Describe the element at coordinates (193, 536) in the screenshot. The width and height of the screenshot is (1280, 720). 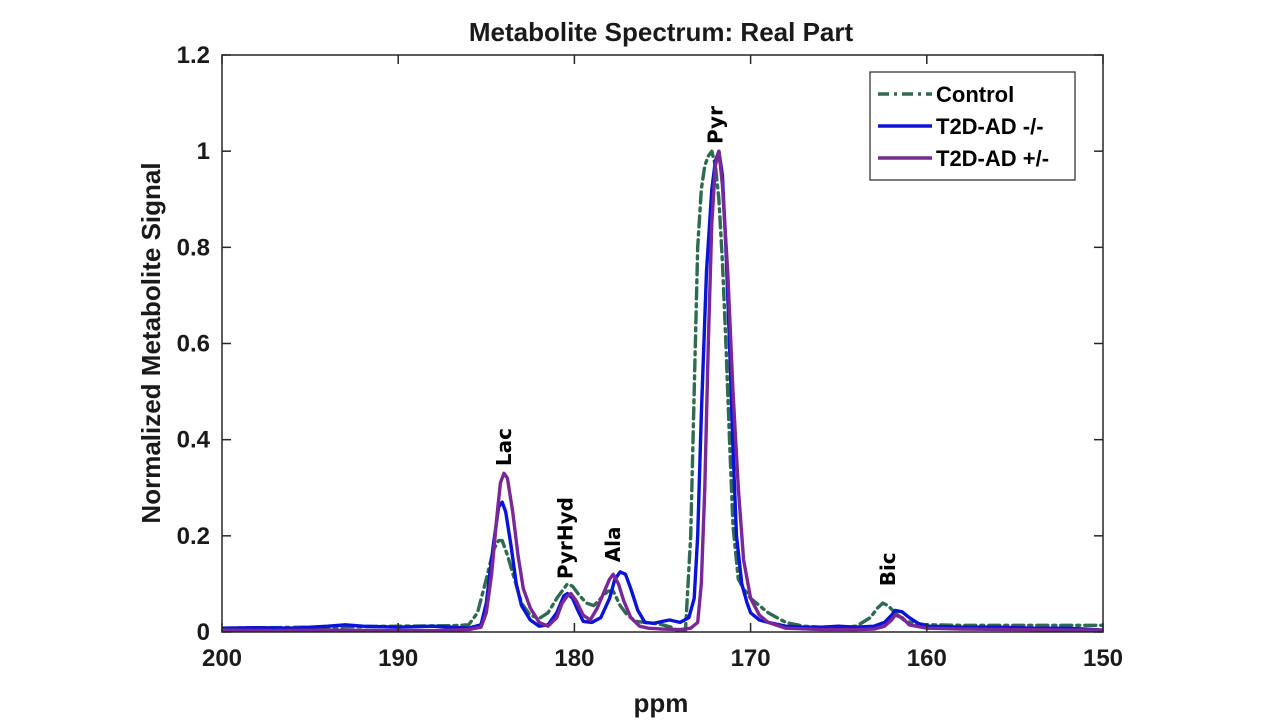
I see `y-tick-label: 0.2` at that location.